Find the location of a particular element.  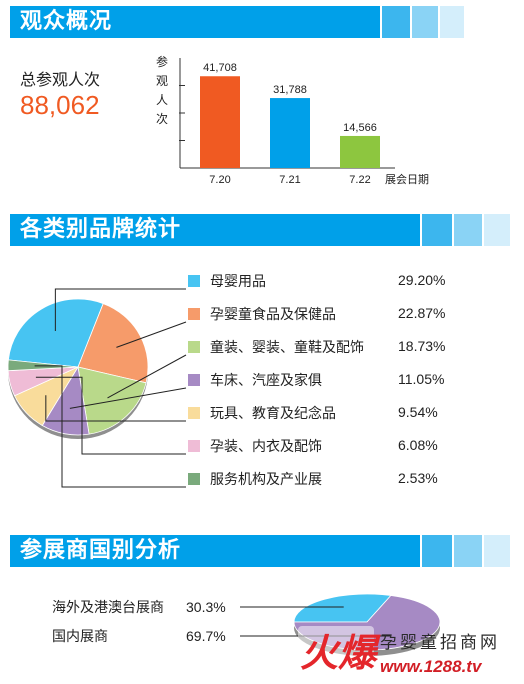

x-tick-label: 7.21 is located at coordinates (289, 180).